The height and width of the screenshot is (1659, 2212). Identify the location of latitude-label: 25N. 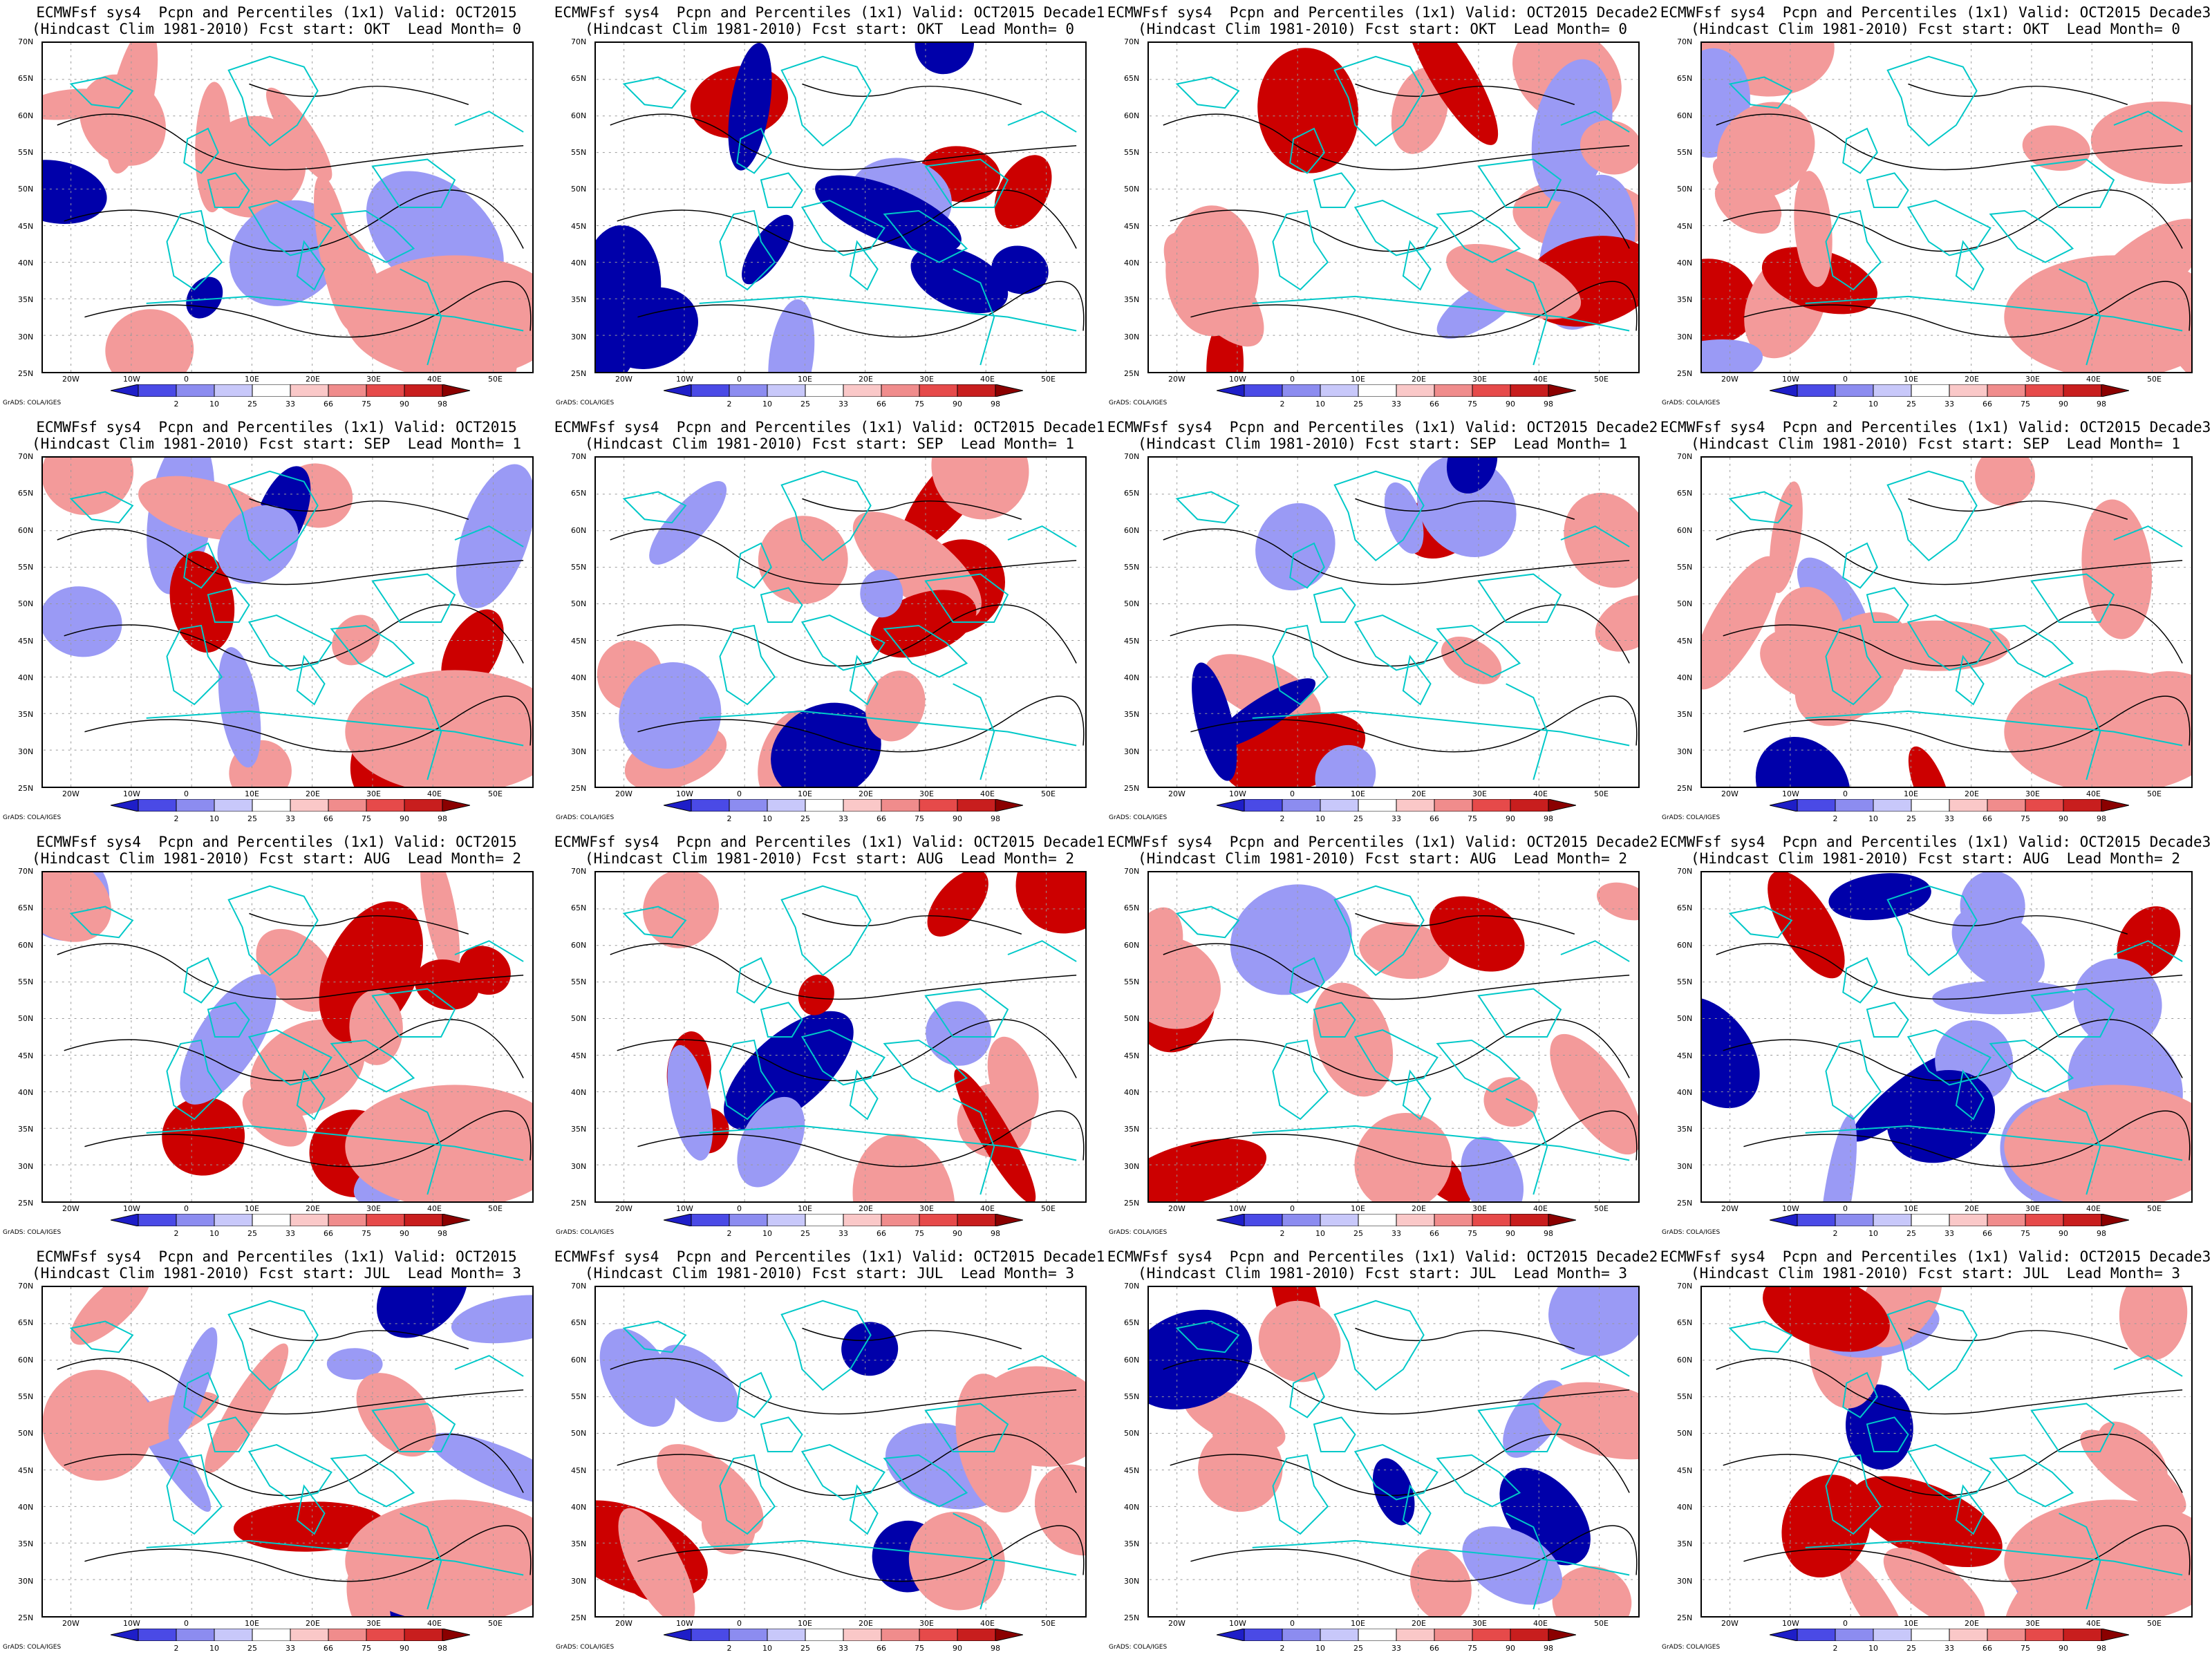
(579, 373).